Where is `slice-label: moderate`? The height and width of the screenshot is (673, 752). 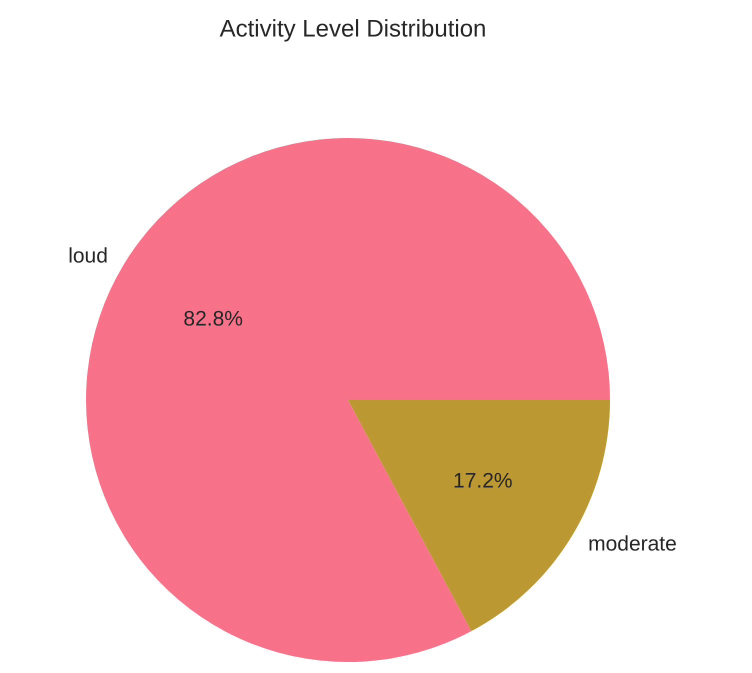 slice-label: moderate is located at coordinates (632, 544).